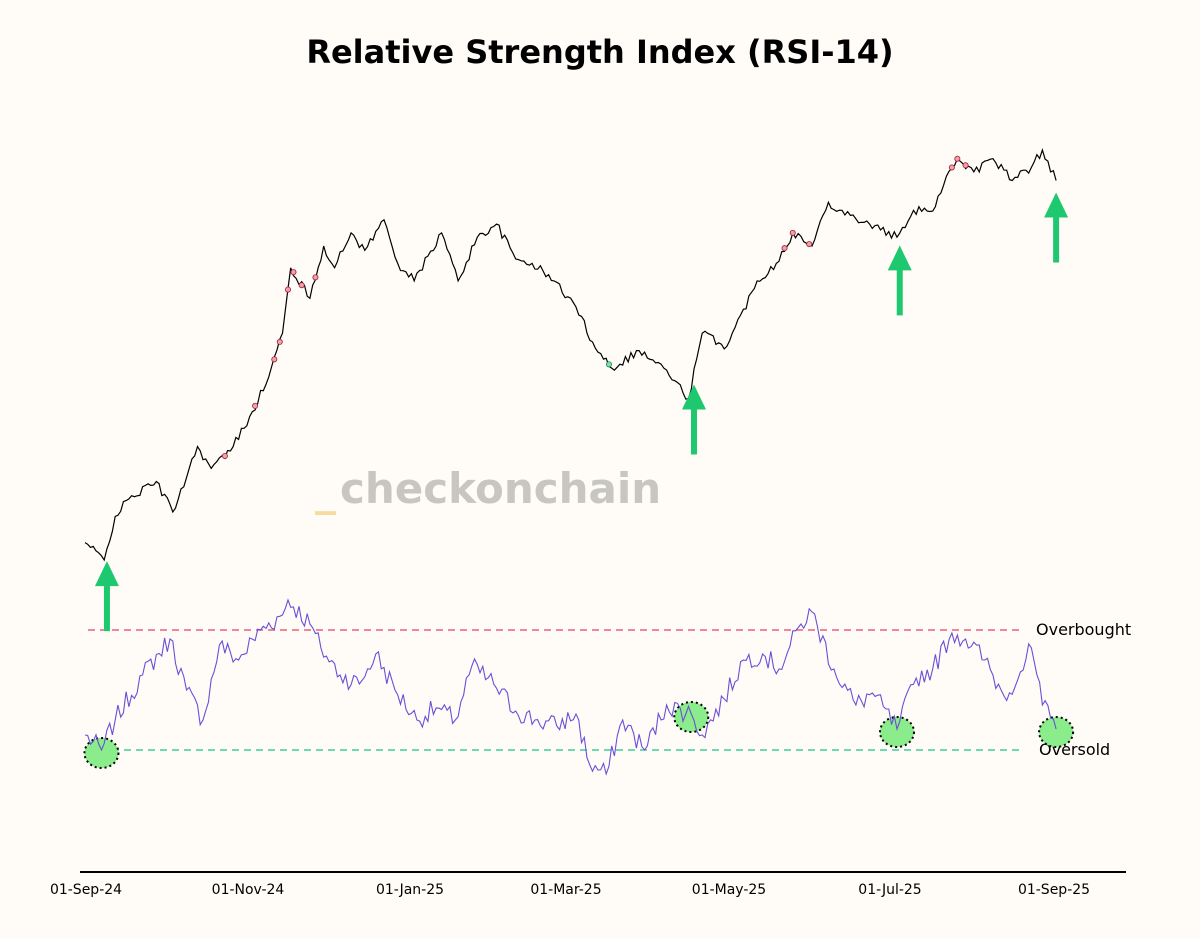  What do you see at coordinates (1083, 629) in the screenshot?
I see `level-label-overbought: Overbought` at bounding box center [1083, 629].